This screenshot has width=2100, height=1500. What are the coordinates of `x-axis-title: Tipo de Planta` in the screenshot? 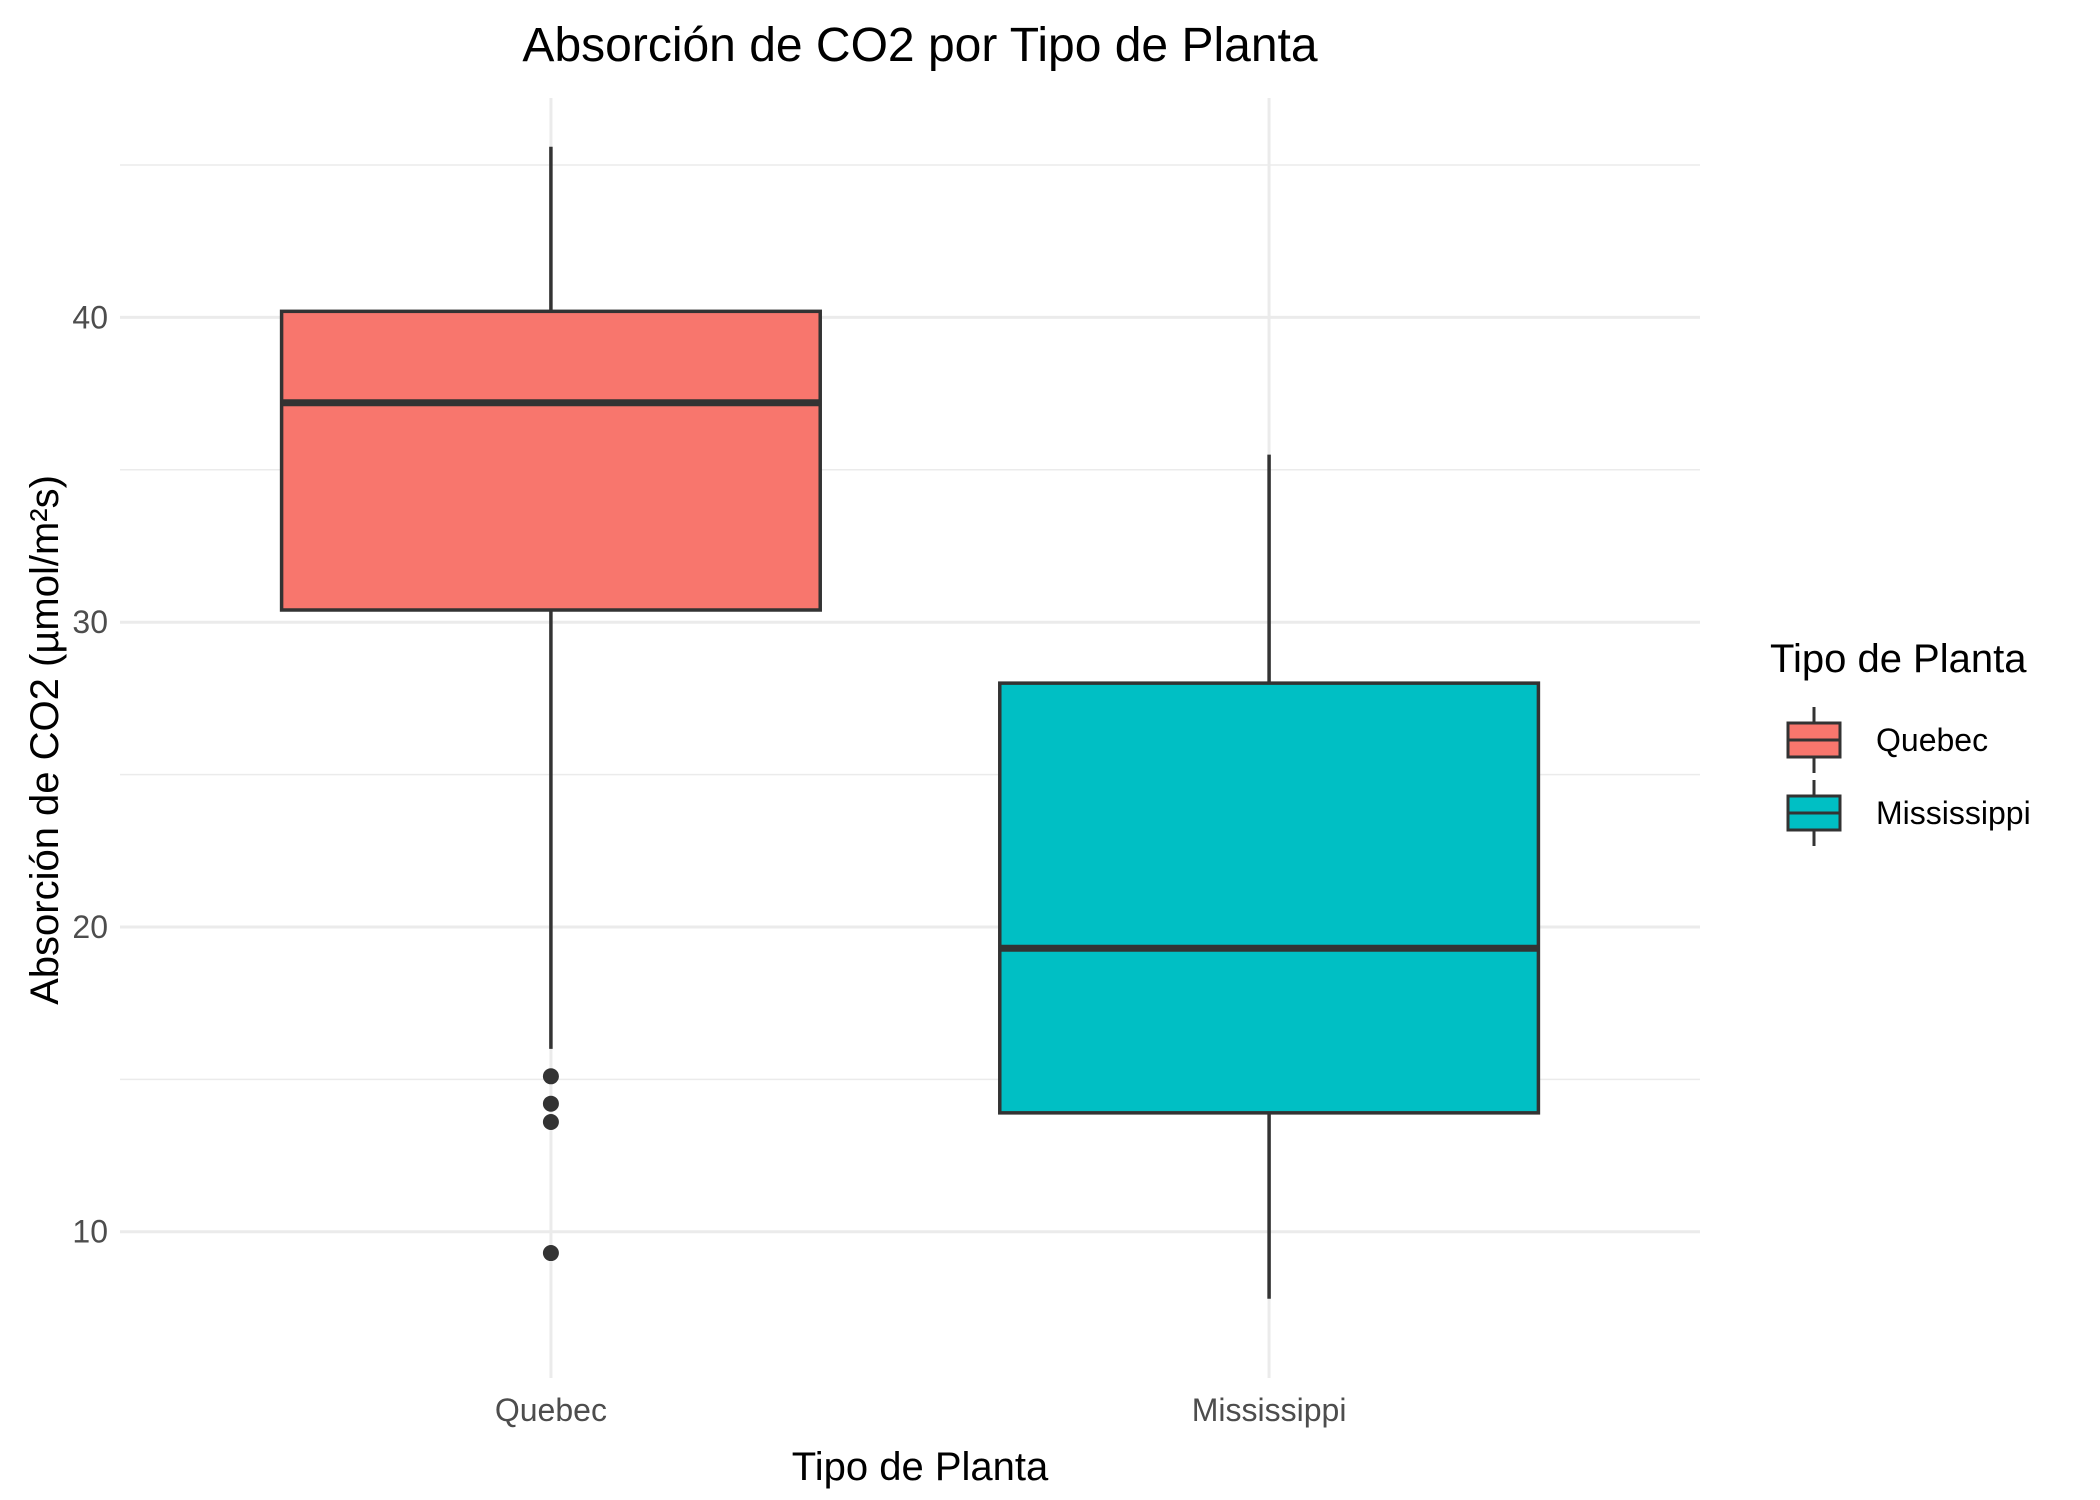 It's located at (920, 1467).